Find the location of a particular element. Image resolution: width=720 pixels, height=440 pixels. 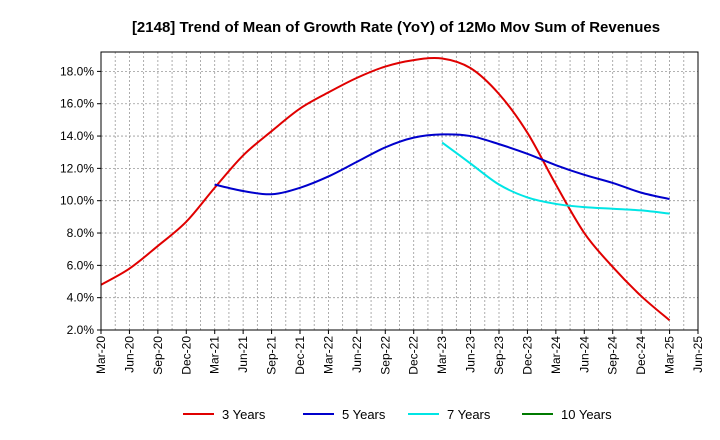

x-tick-label: Mar-24 is located at coordinates (556, 355).